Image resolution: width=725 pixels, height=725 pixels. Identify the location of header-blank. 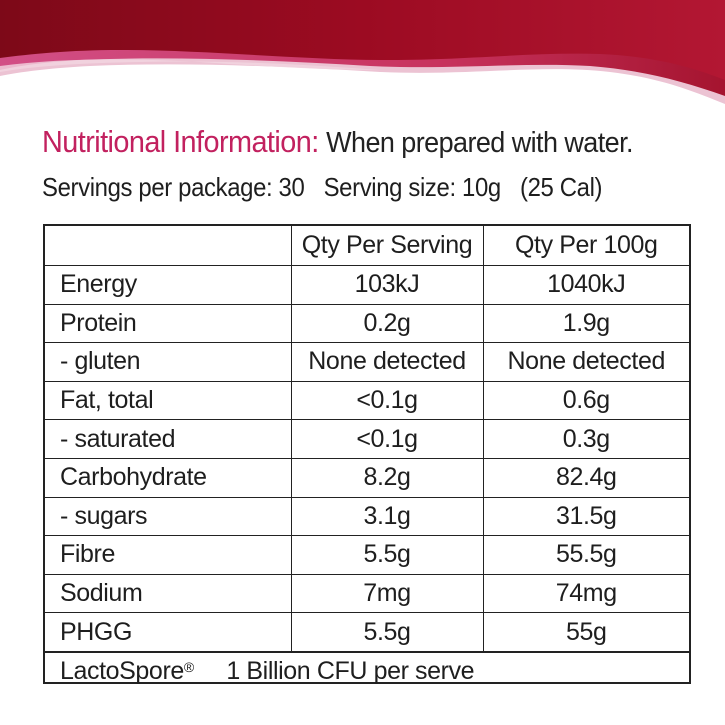
(168, 246).